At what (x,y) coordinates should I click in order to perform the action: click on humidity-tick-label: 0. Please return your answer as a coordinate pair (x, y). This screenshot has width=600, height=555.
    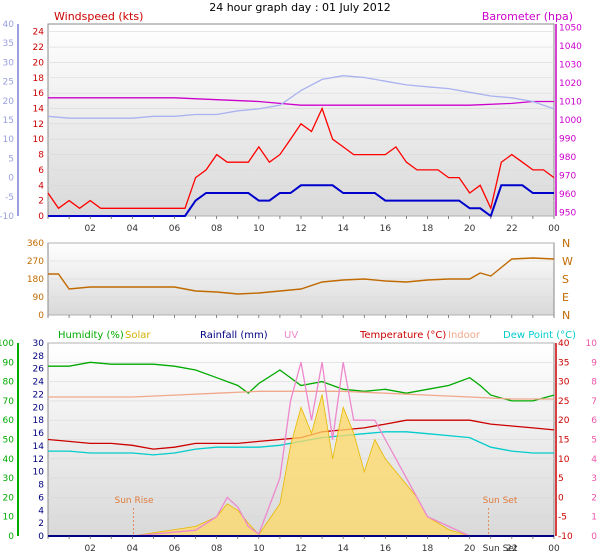
    Looking at the image, I should click on (11, 537).